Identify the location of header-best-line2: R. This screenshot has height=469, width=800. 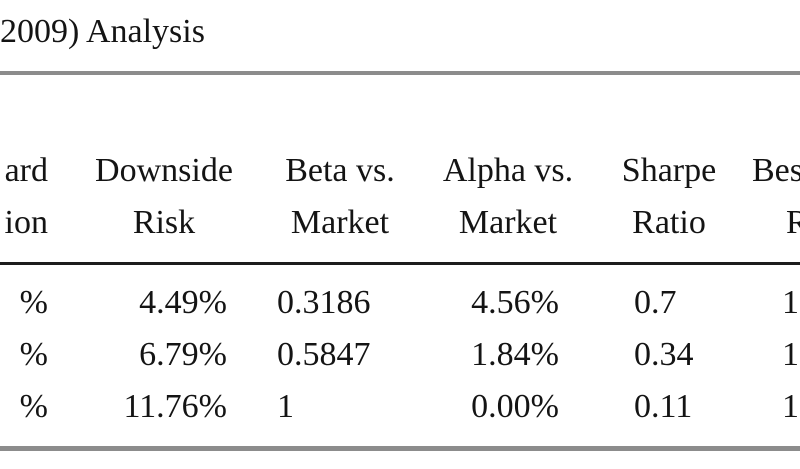
(793, 222).